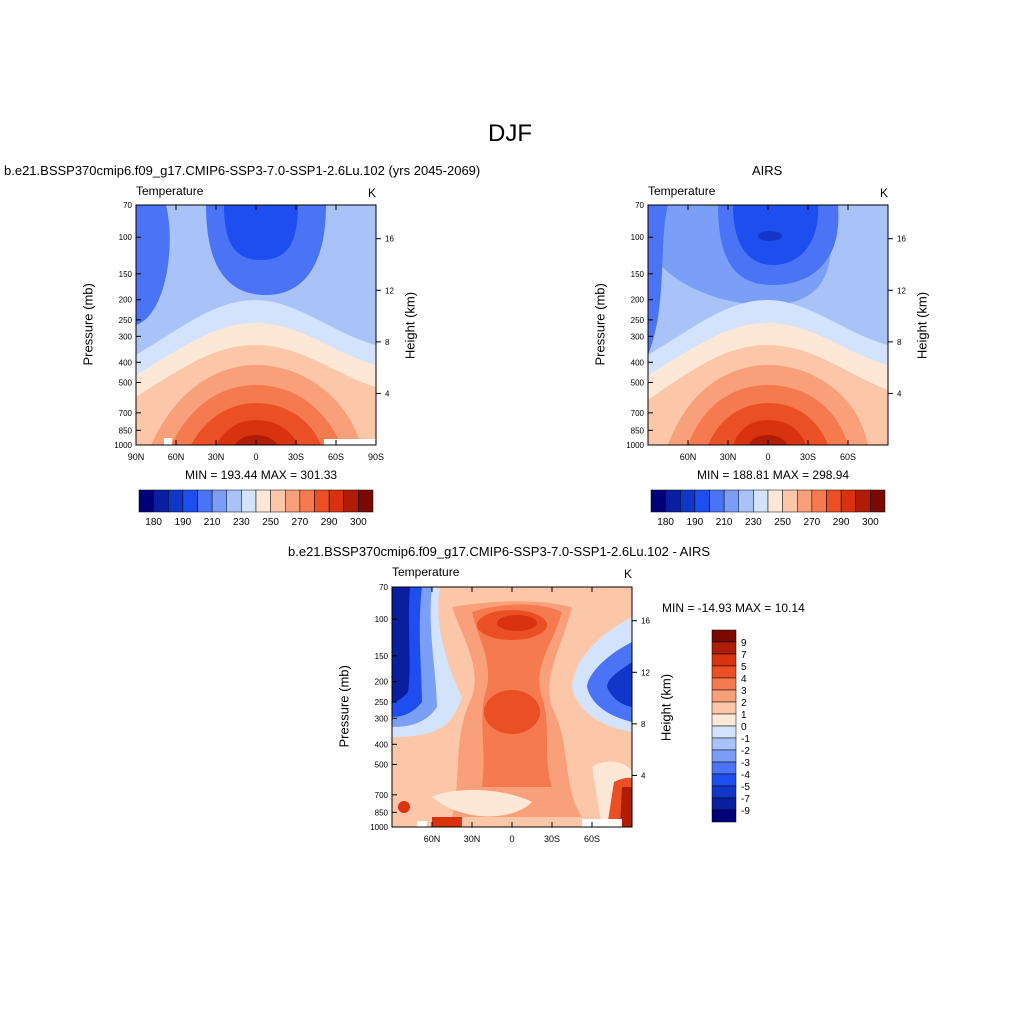 This screenshot has width=1024, height=1024. I want to click on y-tick-label: 1000, so click(123, 445).